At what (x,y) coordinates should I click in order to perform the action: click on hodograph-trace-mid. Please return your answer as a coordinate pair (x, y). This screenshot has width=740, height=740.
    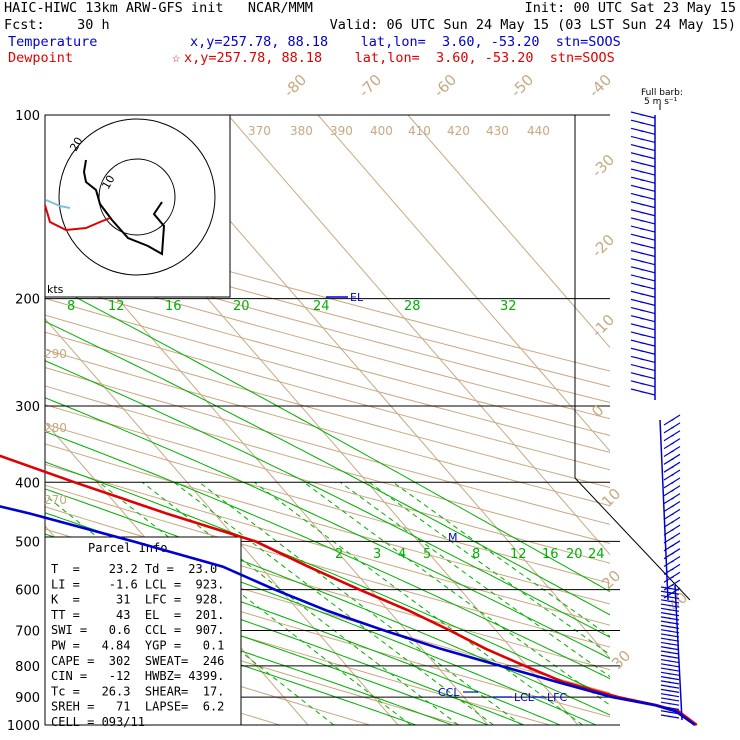
    Looking at the image, I should click on (58, 204).